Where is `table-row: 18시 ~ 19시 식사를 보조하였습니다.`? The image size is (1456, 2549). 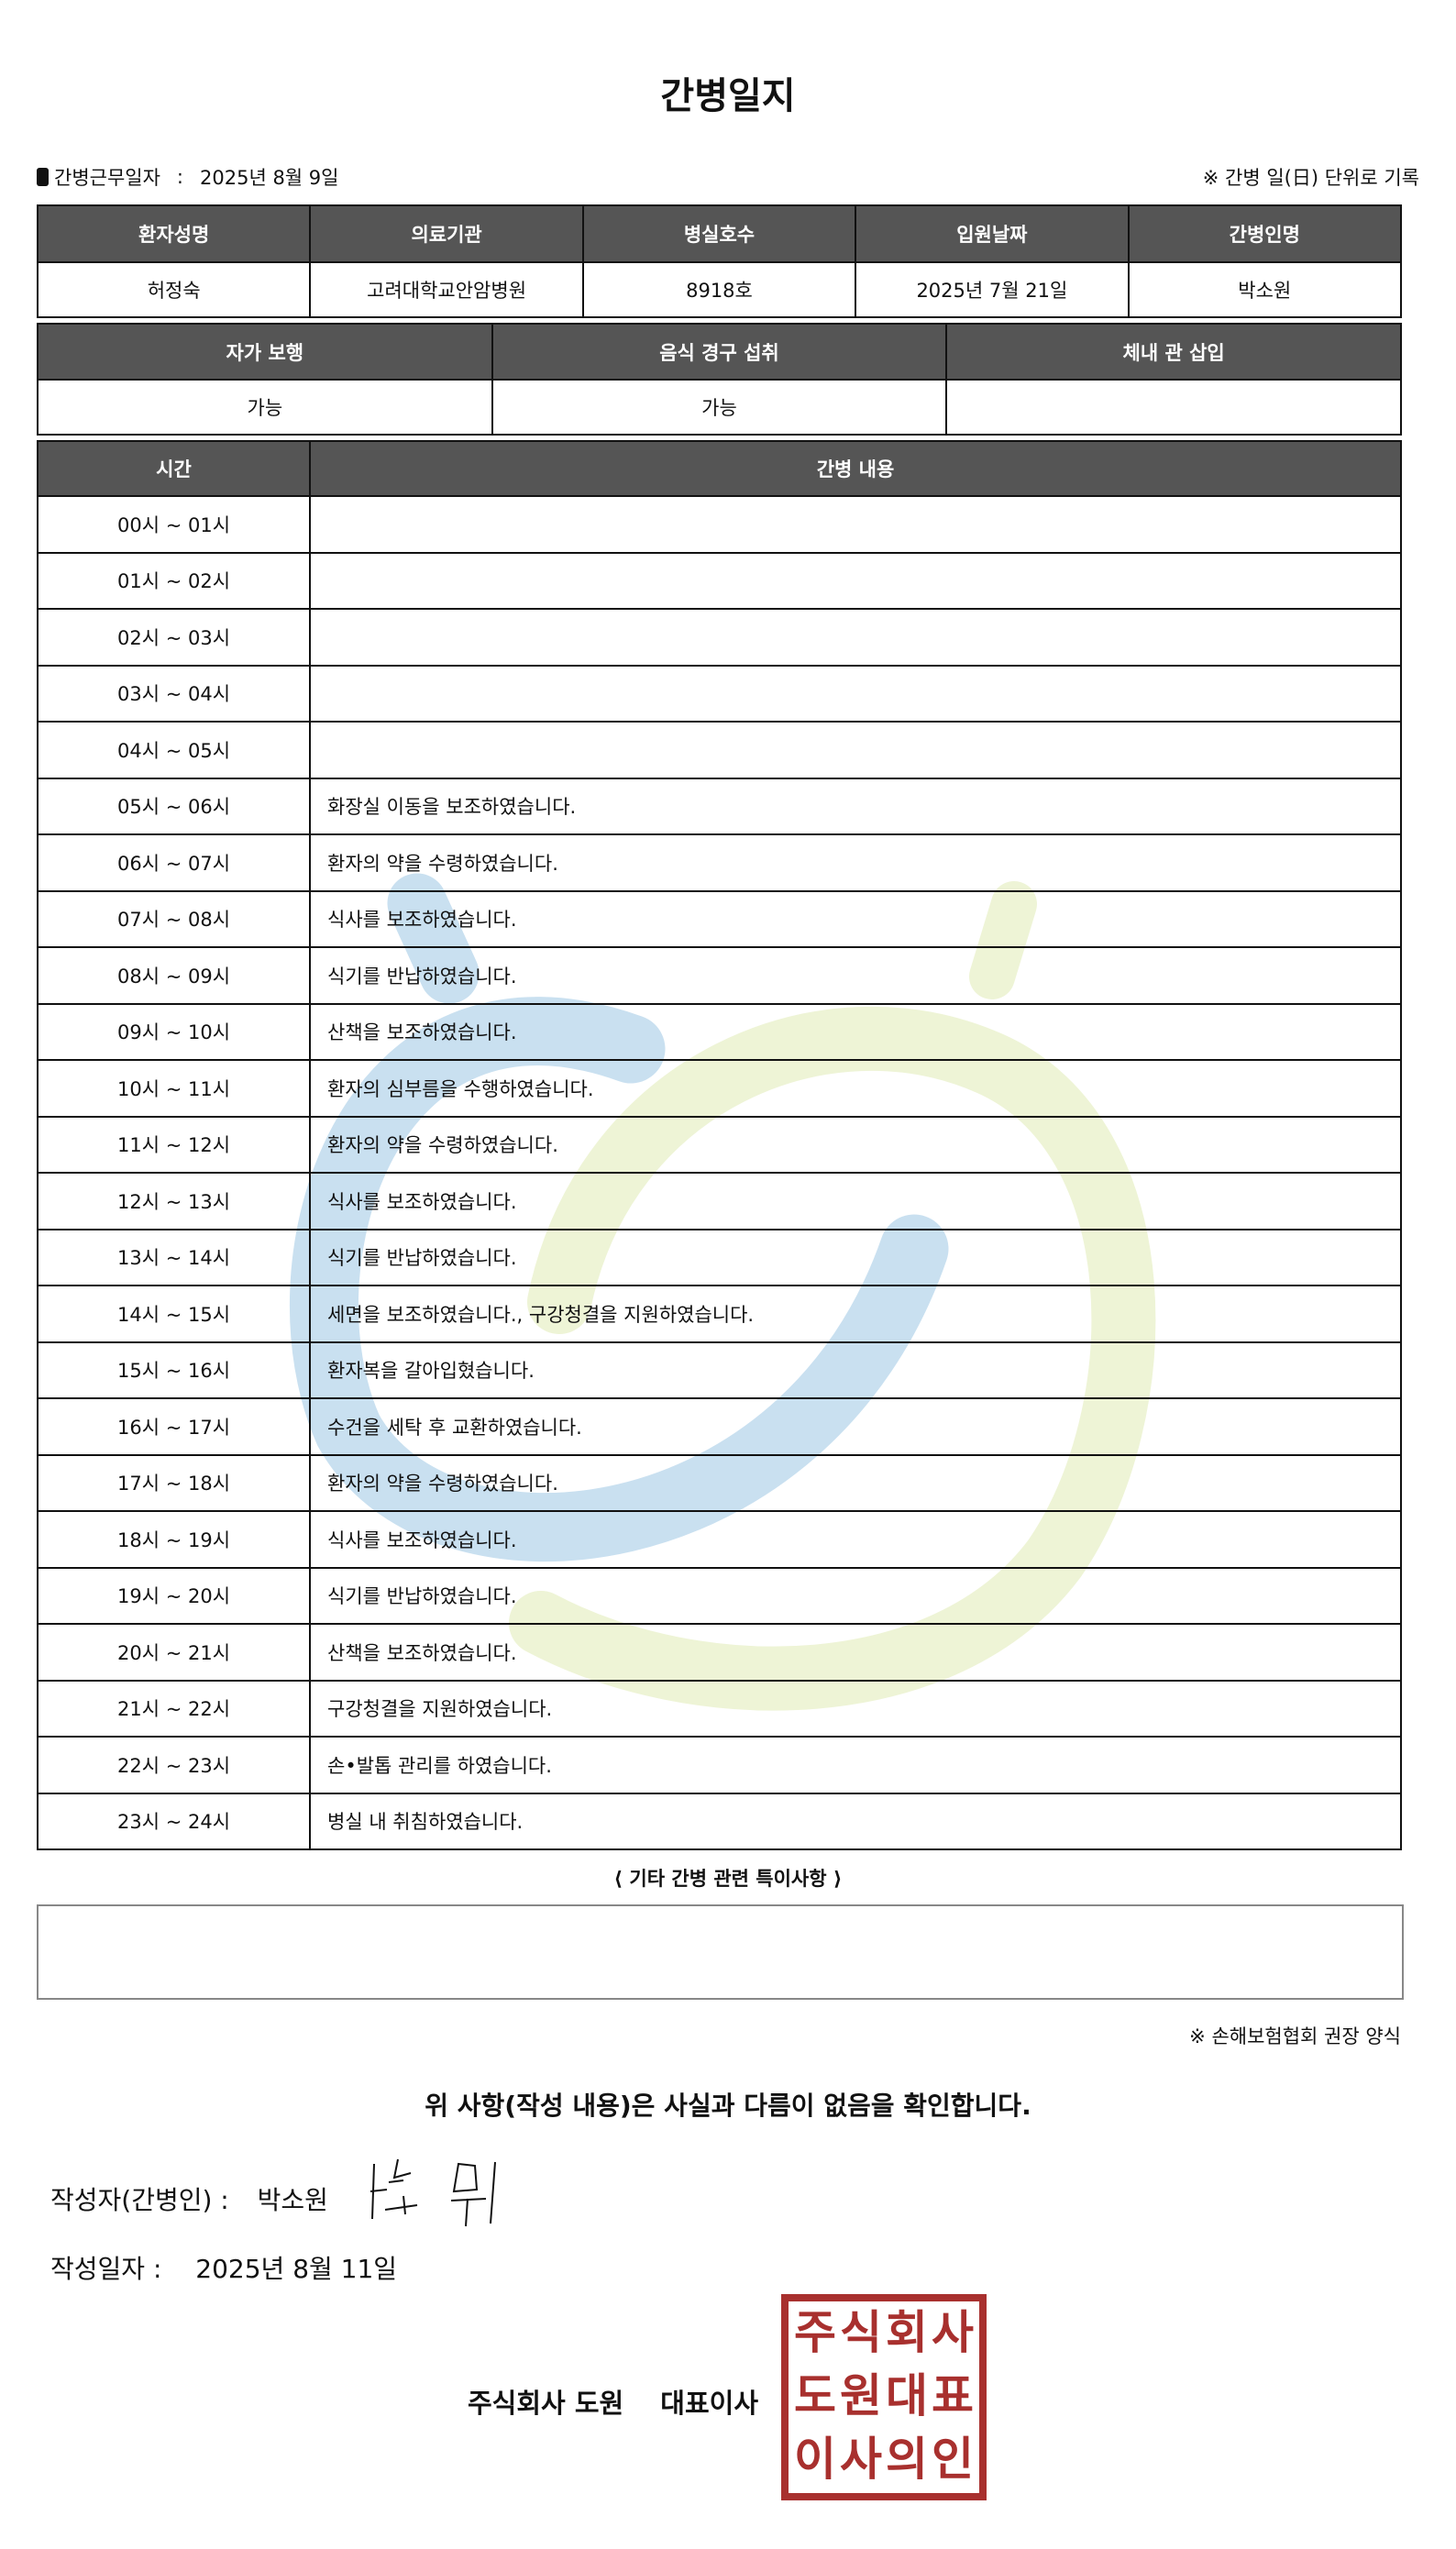
table-row: 18시 ~ 19시 식사를 보조하였습니다. is located at coordinates (719, 1539).